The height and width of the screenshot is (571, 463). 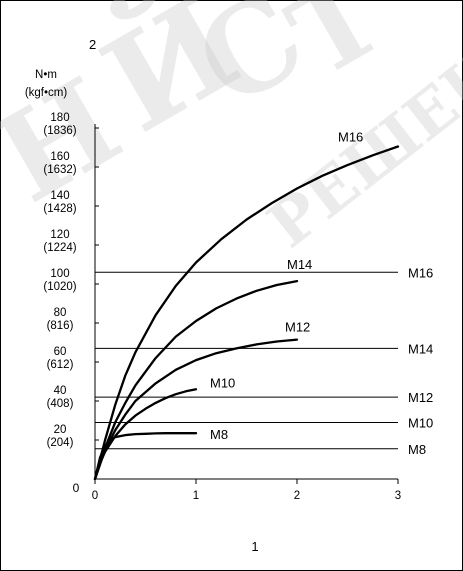 What do you see at coordinates (76, 488) in the screenshot?
I see `y-tick-label: 0` at bounding box center [76, 488].